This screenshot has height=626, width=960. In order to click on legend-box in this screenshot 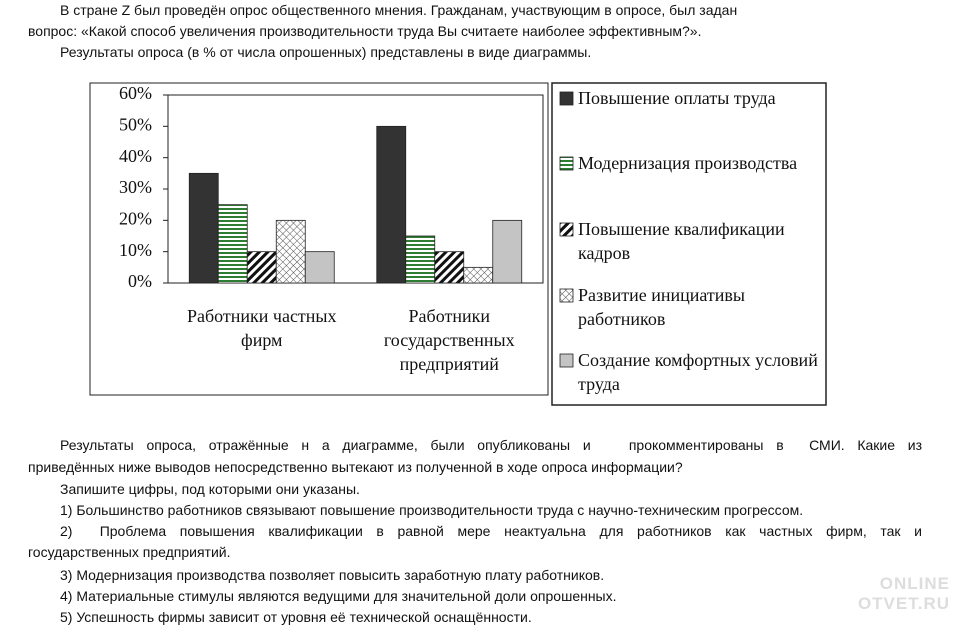, I will do `click(689, 244)`.